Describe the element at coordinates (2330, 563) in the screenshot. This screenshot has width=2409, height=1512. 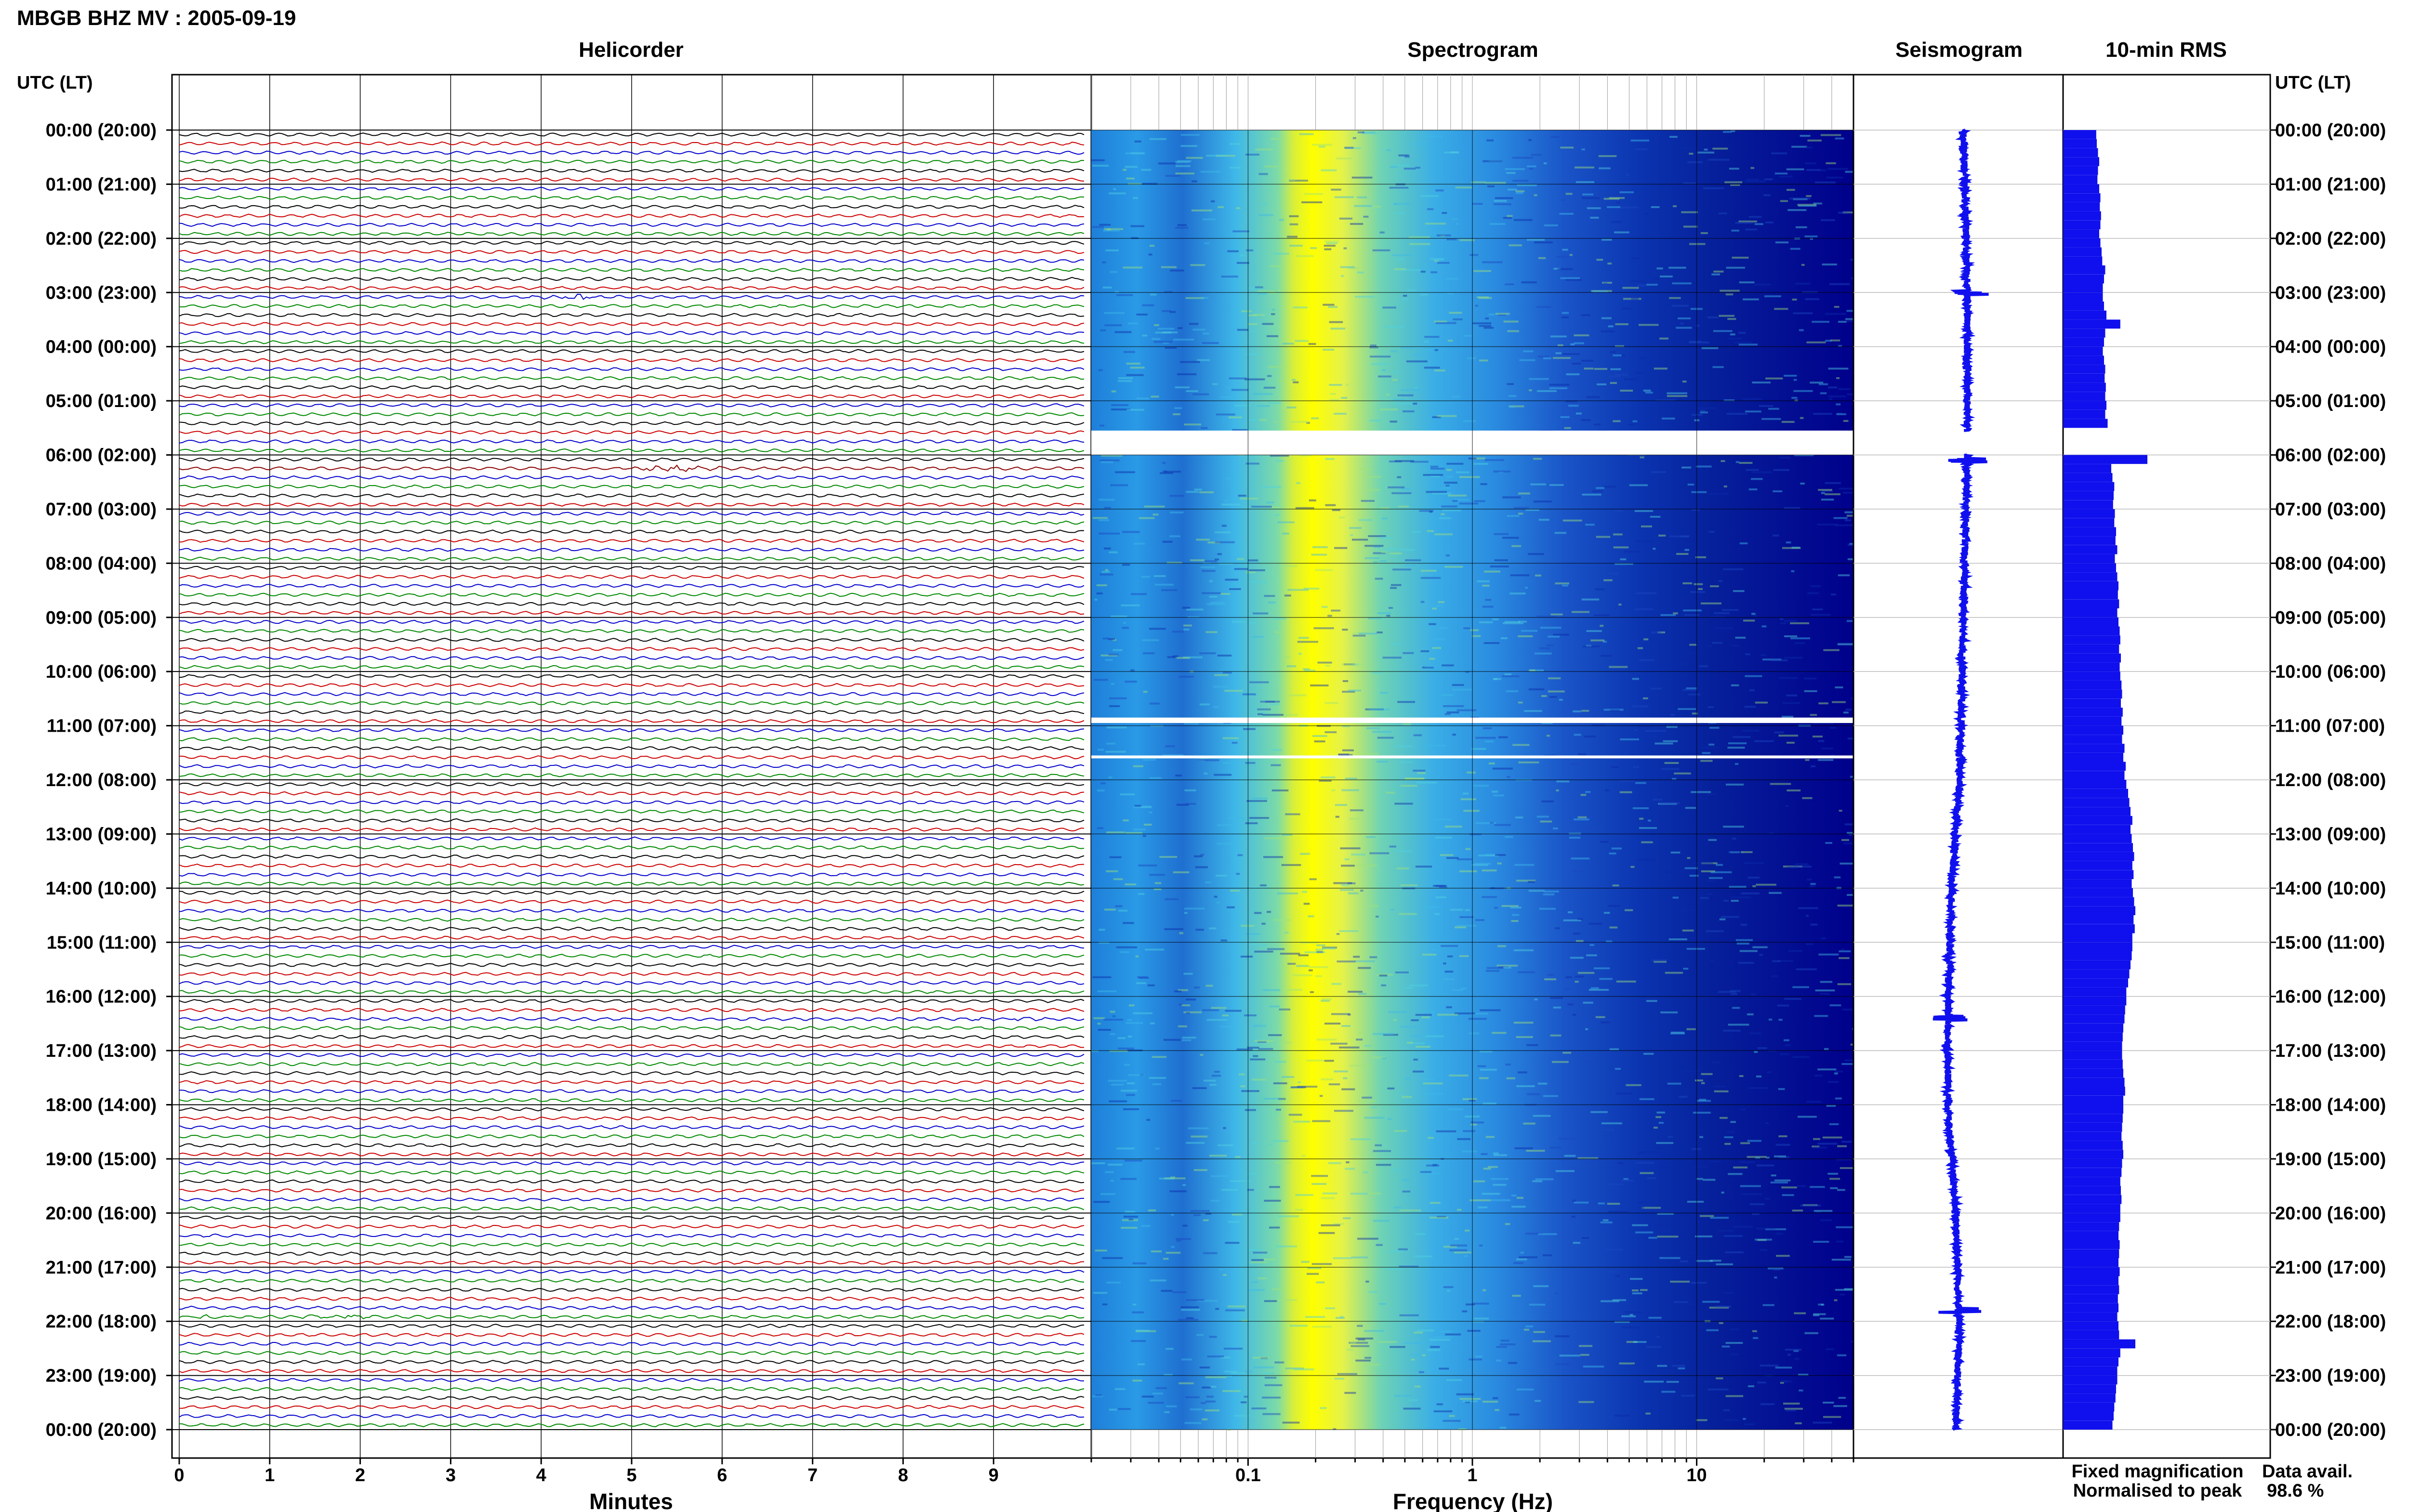
I see `time-label-right: 08:00 (04:00)` at that location.